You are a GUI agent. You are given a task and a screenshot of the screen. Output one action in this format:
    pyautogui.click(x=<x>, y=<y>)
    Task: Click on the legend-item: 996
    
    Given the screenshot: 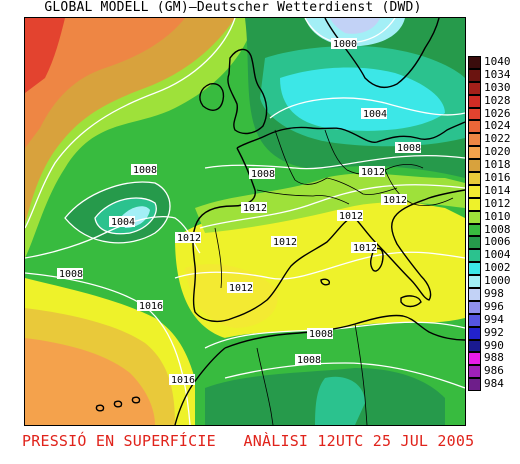 What is the action you would take?
    pyautogui.click(x=494, y=306)
    